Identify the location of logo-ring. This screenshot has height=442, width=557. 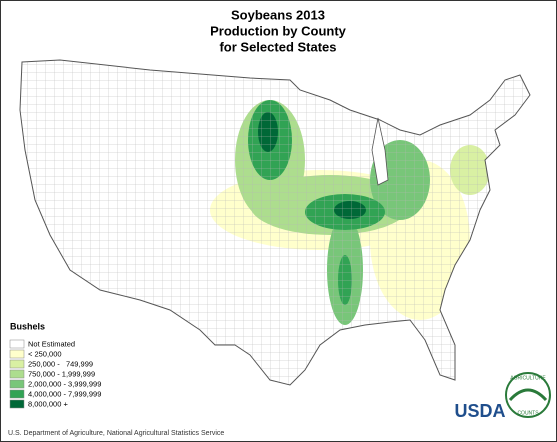
(528, 395).